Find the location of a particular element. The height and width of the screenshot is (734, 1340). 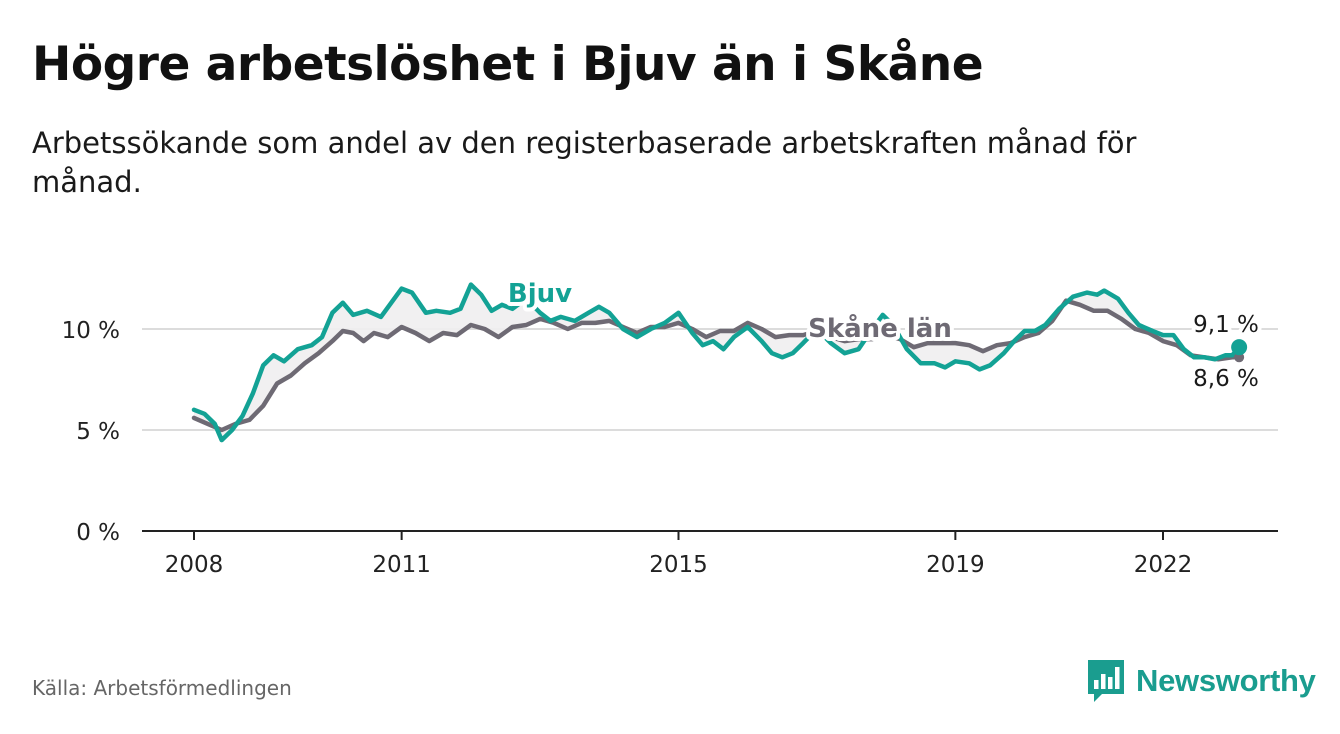

x-tick-label: 2008 is located at coordinates (194, 565).